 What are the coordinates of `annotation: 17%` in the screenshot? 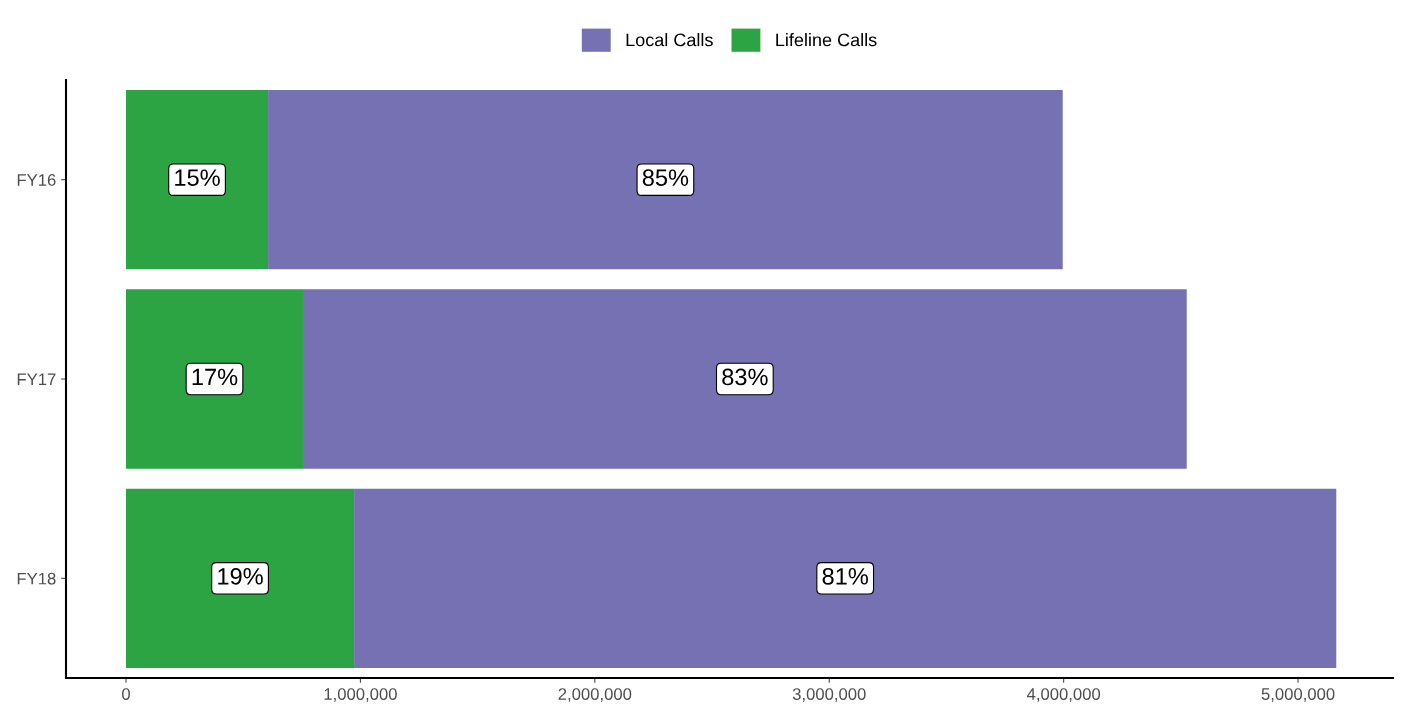 It's located at (215, 377).